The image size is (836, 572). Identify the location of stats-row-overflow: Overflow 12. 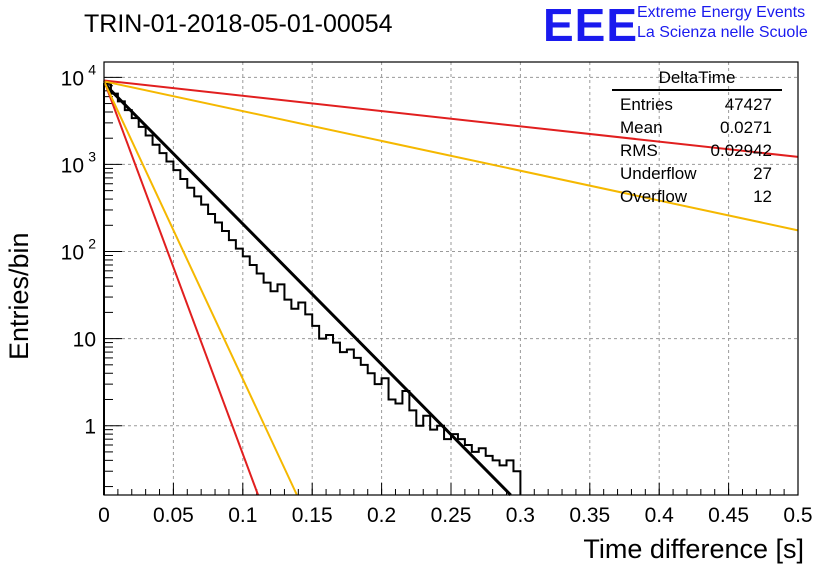
(696, 196).